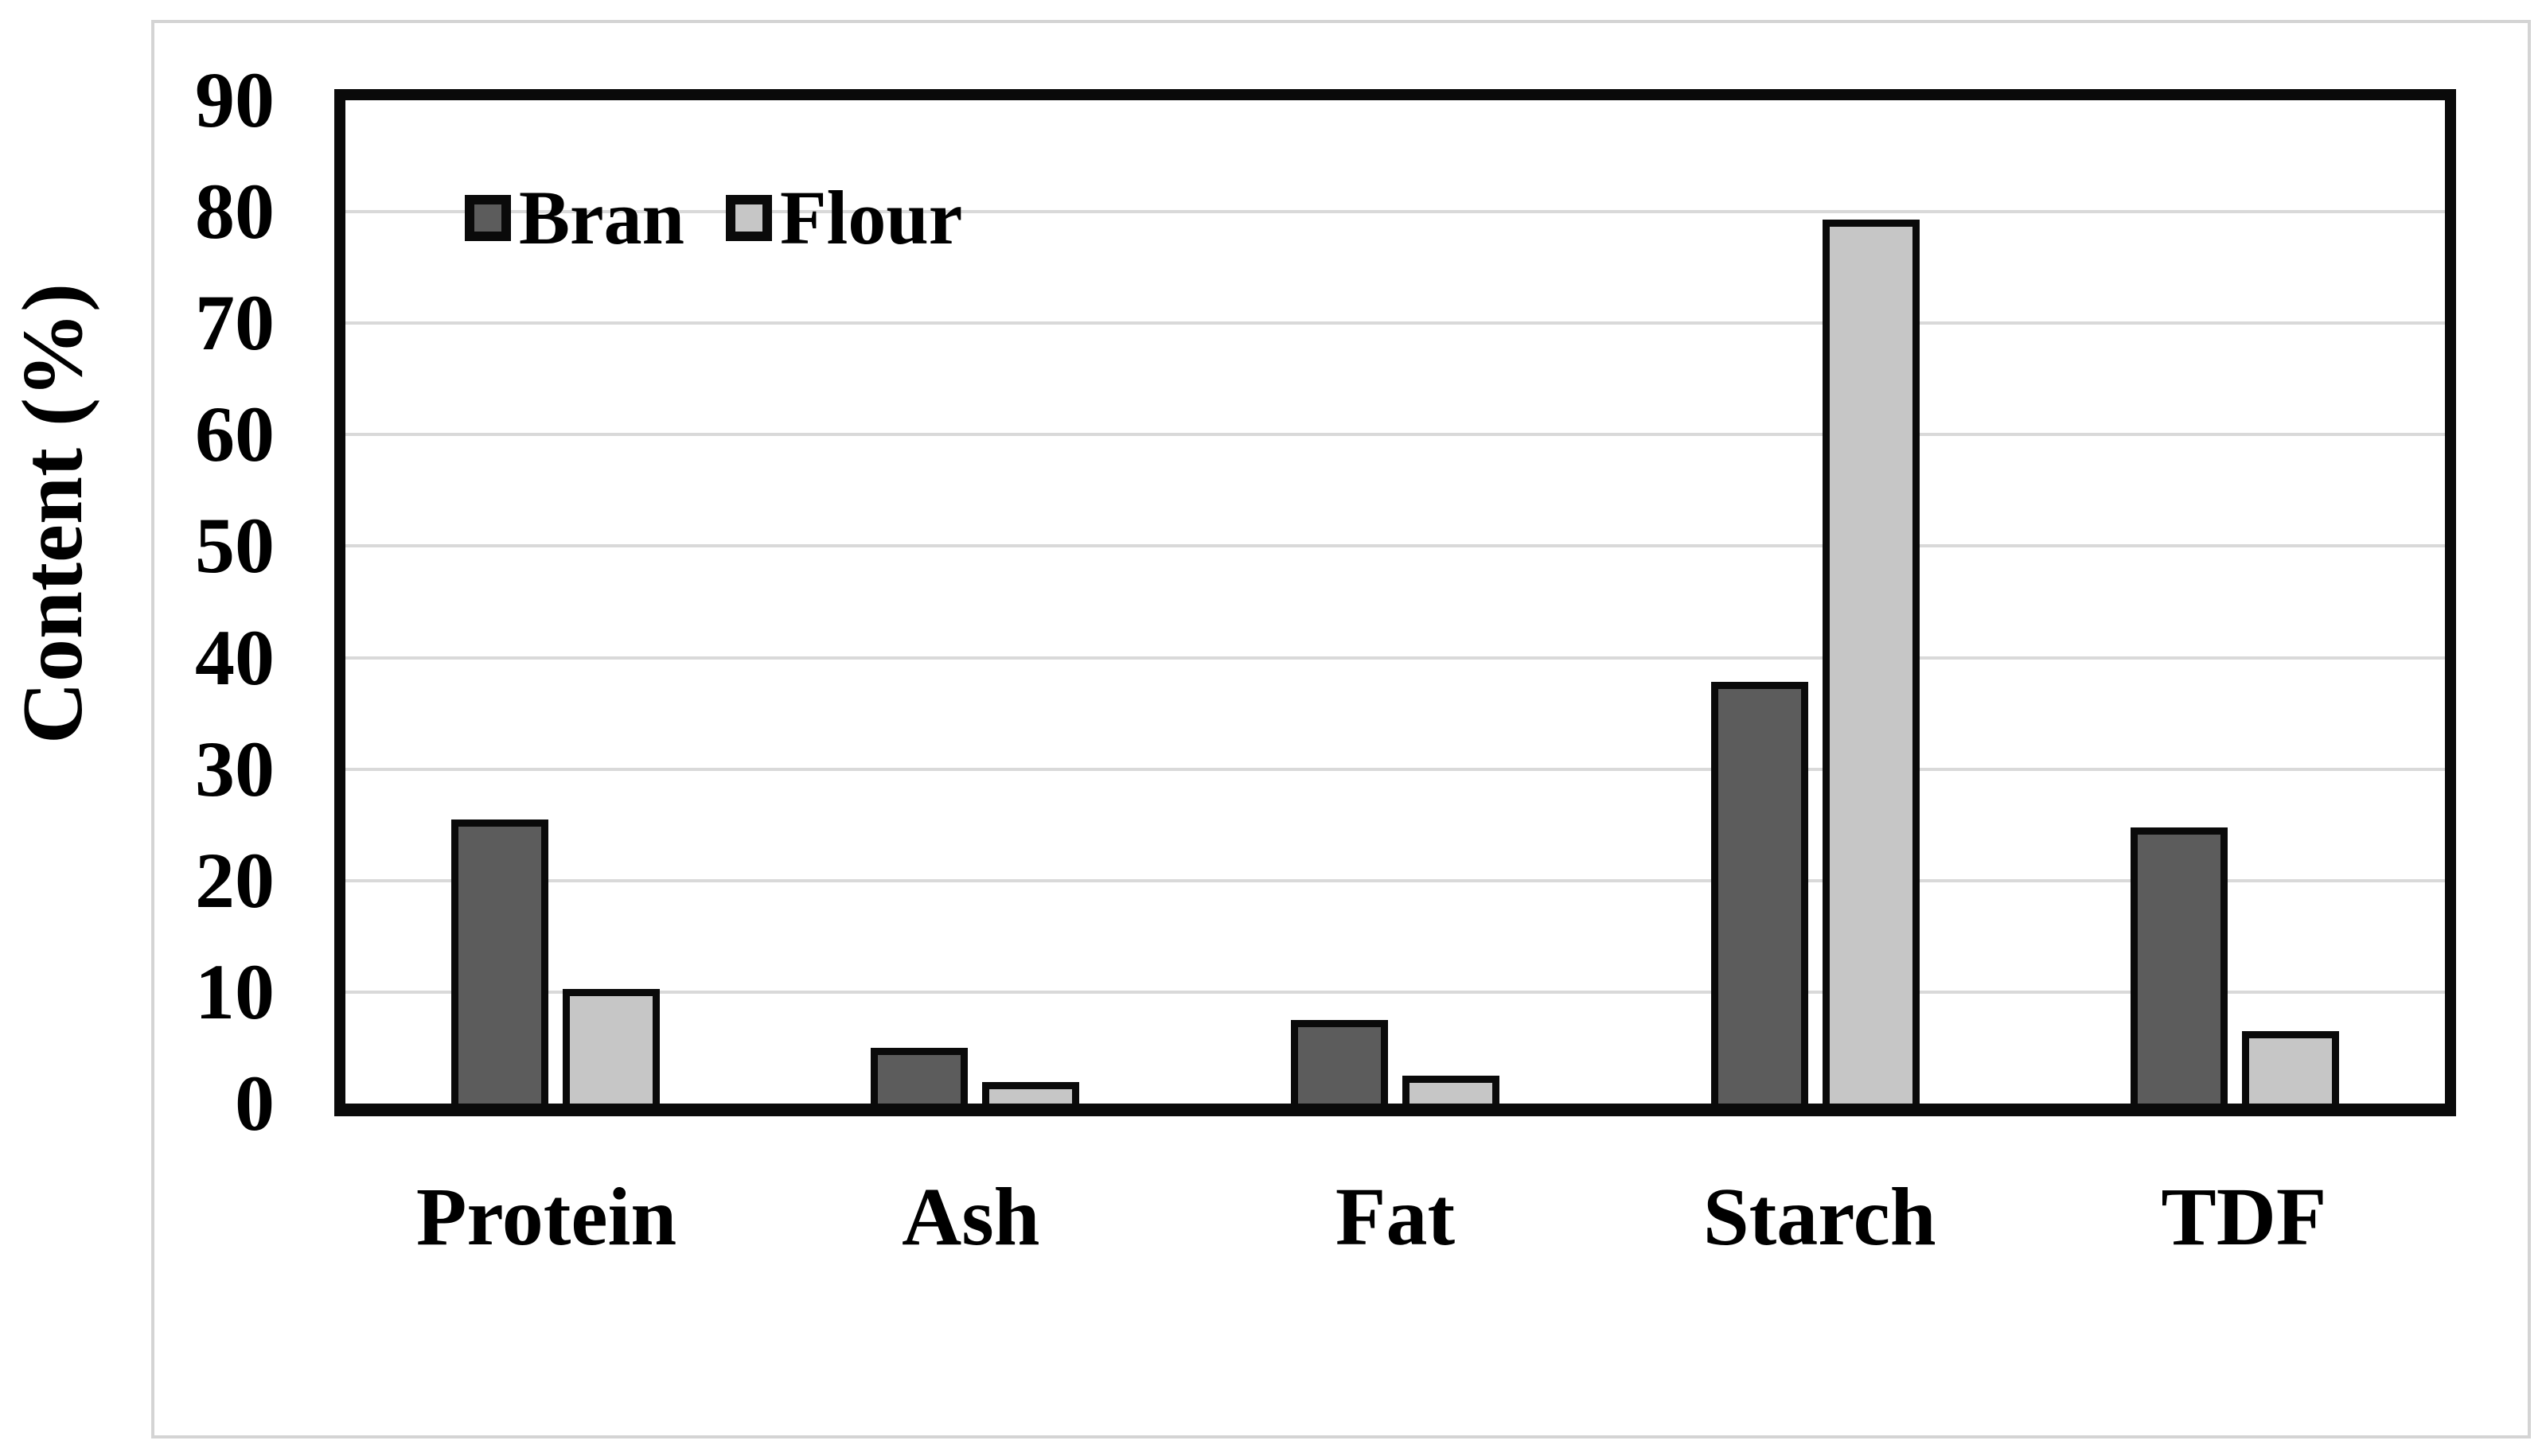  Describe the element at coordinates (235, 211) in the screenshot. I see `y-tick-label-80: 80` at that location.